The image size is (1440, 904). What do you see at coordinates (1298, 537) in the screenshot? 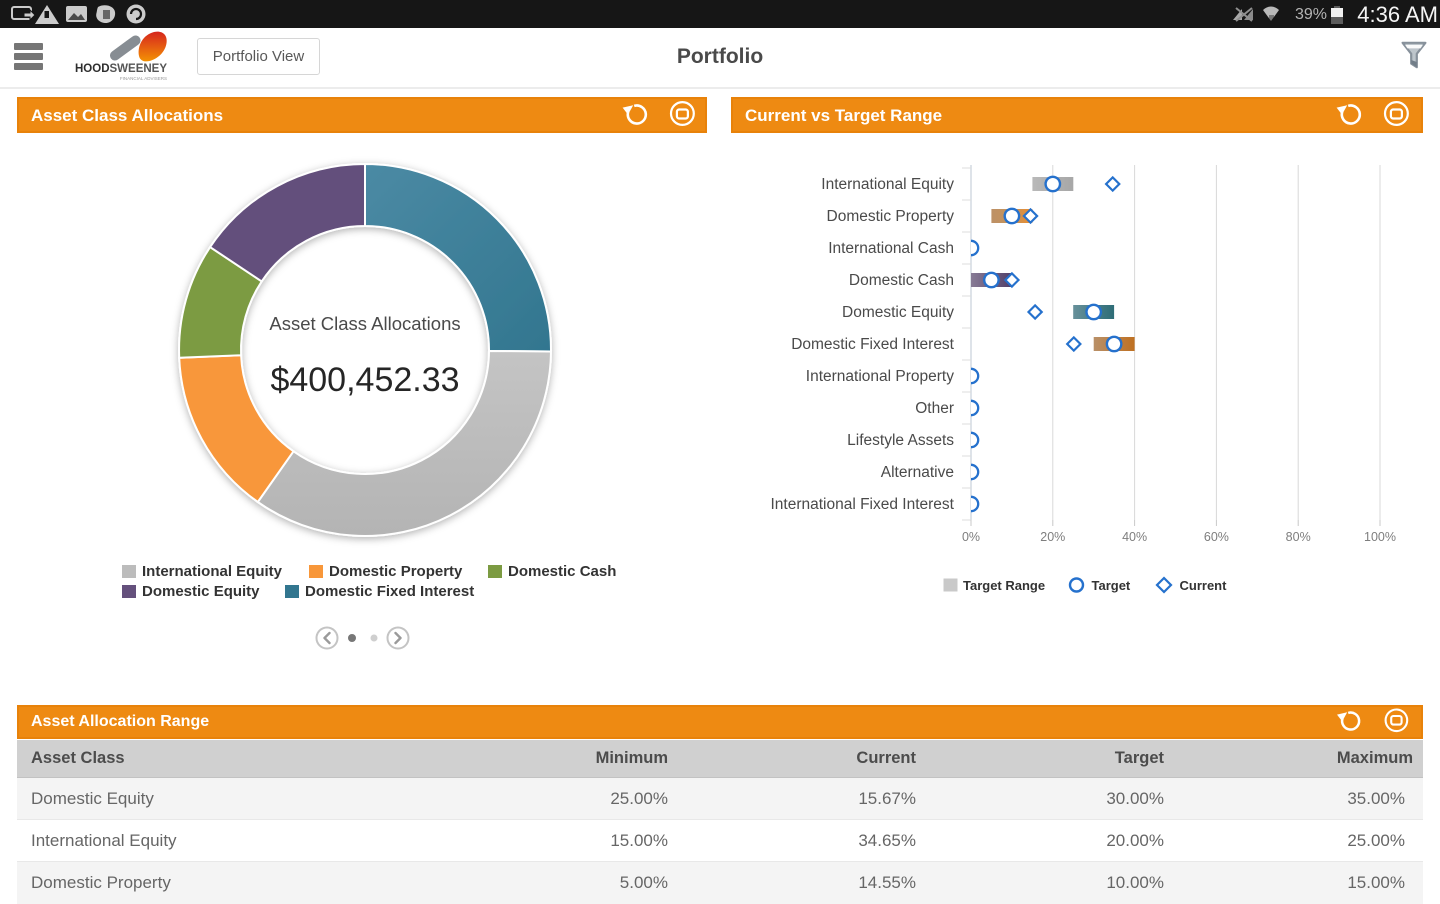
I see `svg-text: 80%` at bounding box center [1298, 537].